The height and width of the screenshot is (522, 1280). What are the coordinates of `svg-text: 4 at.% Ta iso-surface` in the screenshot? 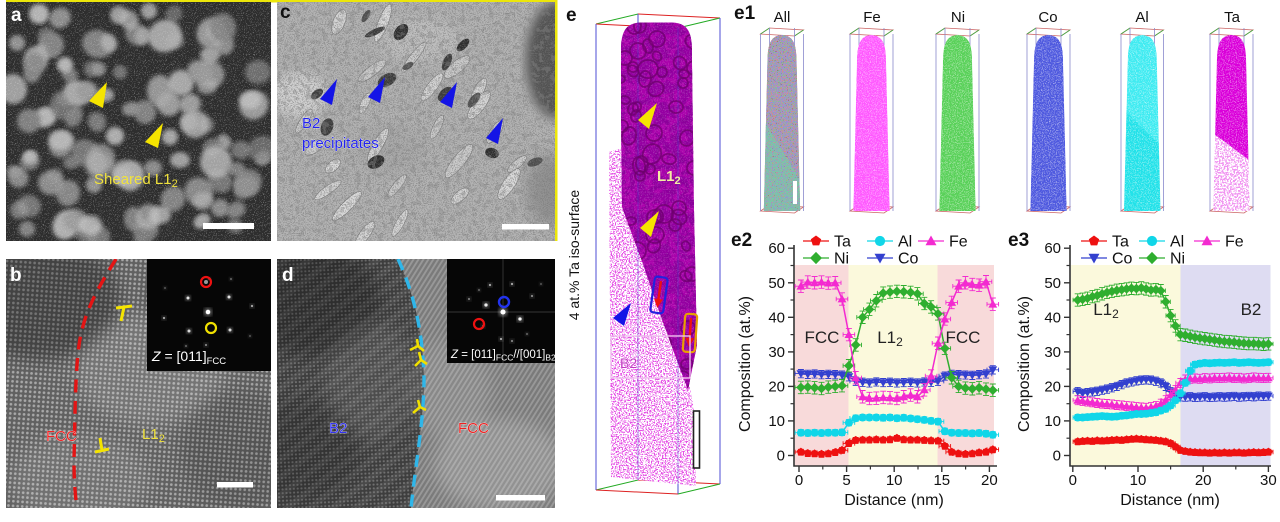 It's located at (574, 255).